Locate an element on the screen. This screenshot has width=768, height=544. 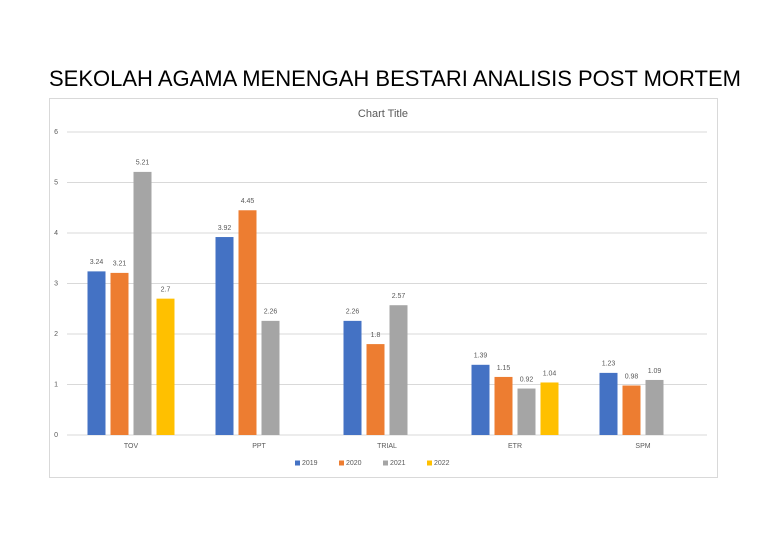
data-label: 3.21 is located at coordinates (120, 264).